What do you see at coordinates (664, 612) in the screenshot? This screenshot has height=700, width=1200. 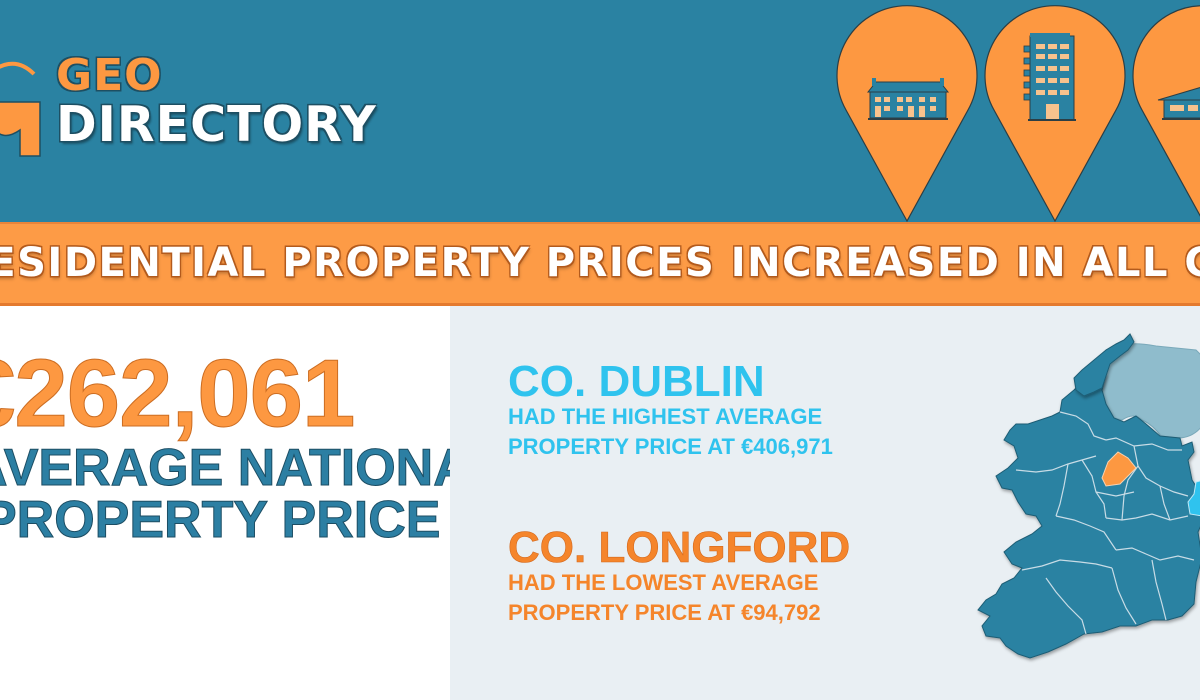 I see `lowest-desc-line2: PROPERTY PRICE AT €94,792` at bounding box center [664, 612].